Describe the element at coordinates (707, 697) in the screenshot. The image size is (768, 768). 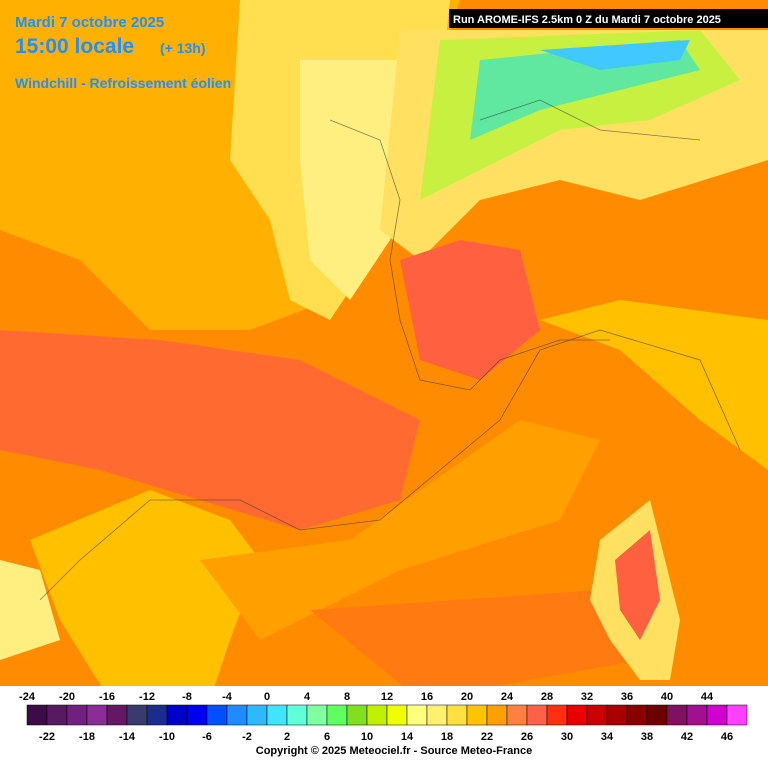
I see `legend-label: 44` at that location.